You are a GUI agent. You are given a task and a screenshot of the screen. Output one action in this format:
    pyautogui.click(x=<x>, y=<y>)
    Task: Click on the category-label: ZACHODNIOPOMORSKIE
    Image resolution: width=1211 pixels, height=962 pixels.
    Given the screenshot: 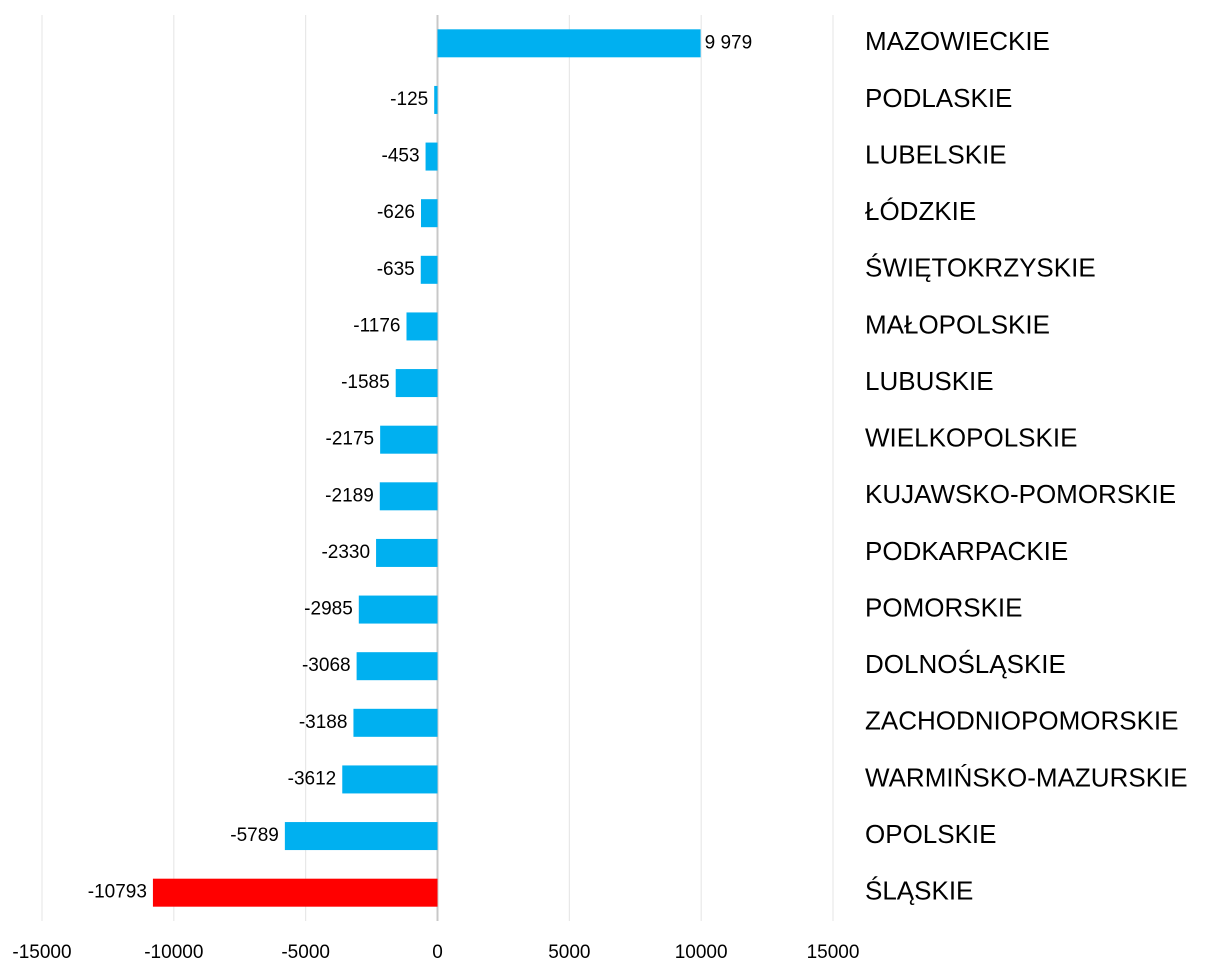 What is the action you would take?
    pyautogui.click(x=1021, y=721)
    